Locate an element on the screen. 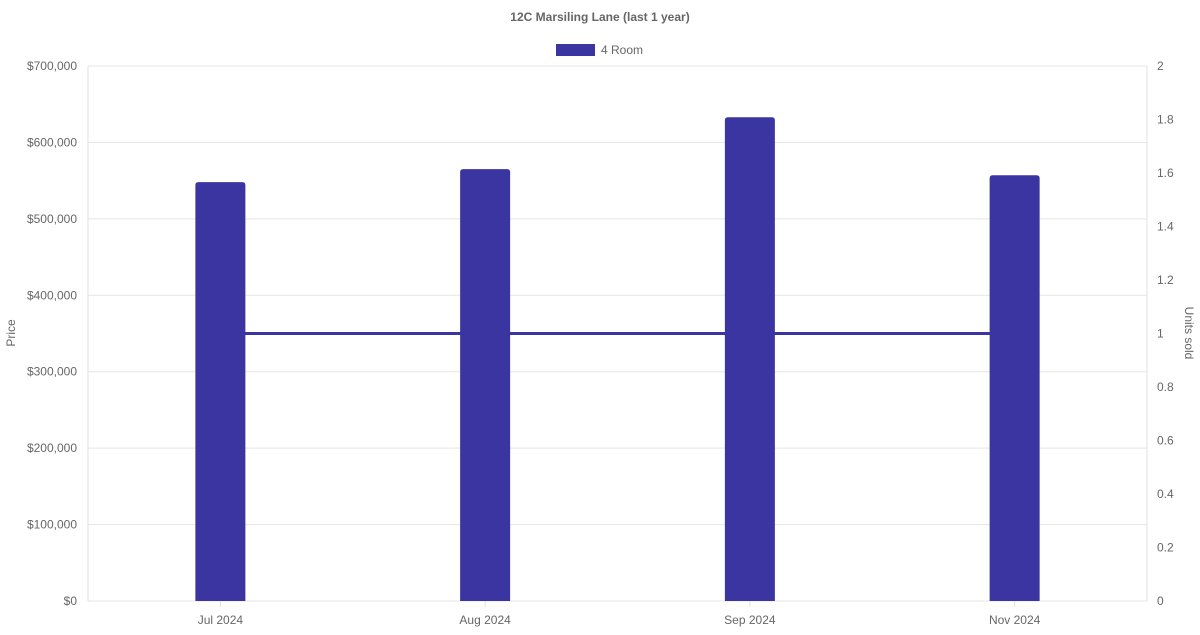 The height and width of the screenshot is (635, 1200). y2-tick-label: 0.2 is located at coordinates (1165, 548).